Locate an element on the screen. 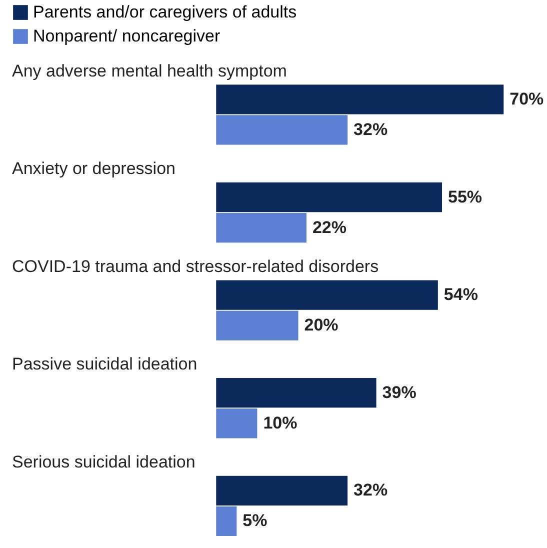  data-label: 54% is located at coordinates (461, 294).